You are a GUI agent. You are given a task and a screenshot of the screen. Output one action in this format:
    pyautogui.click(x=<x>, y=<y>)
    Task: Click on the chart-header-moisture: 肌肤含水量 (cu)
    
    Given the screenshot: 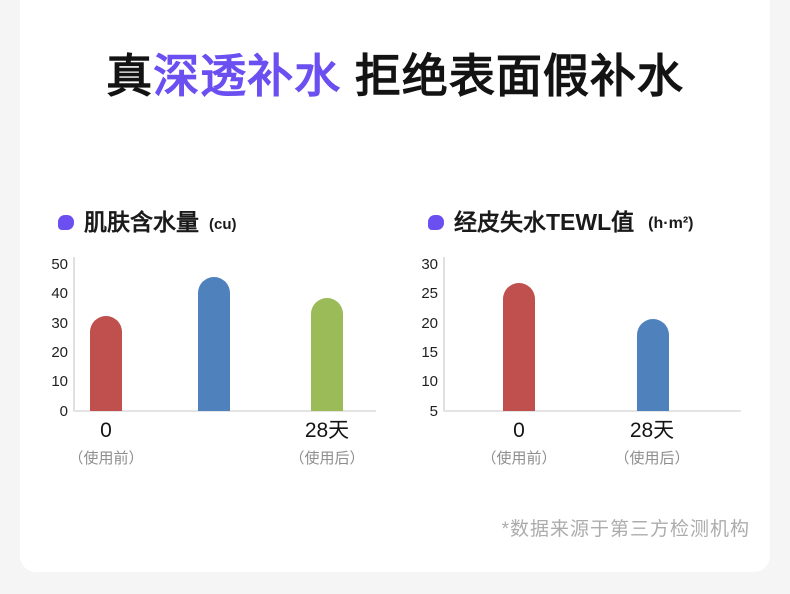 What is the action you would take?
    pyautogui.click(x=147, y=222)
    